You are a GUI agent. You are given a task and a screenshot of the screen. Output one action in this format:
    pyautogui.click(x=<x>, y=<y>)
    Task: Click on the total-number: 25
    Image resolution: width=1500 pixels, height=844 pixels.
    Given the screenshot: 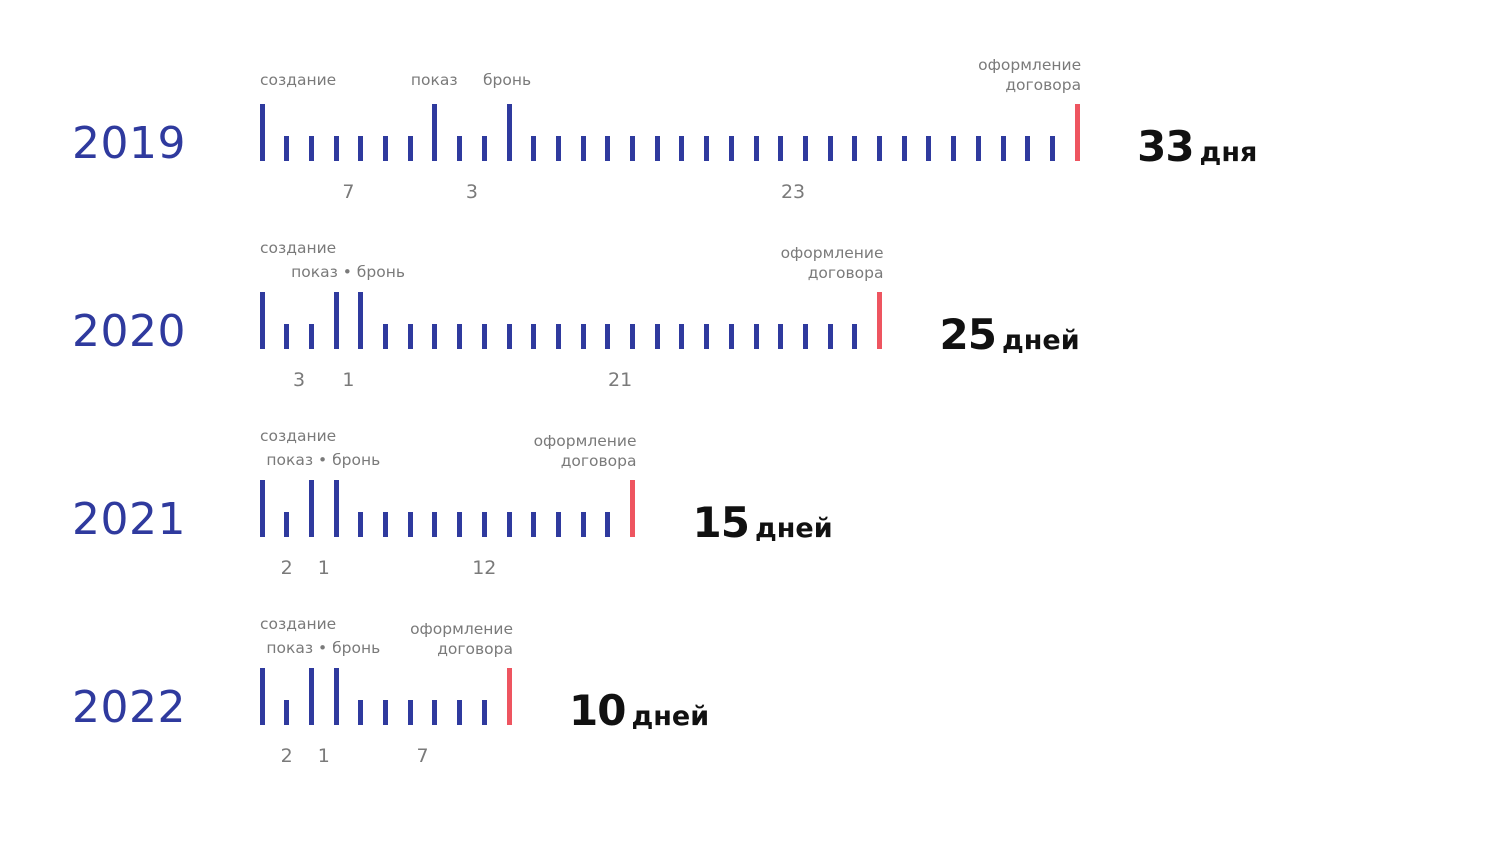 What is the action you would take?
    pyautogui.click(x=968, y=334)
    